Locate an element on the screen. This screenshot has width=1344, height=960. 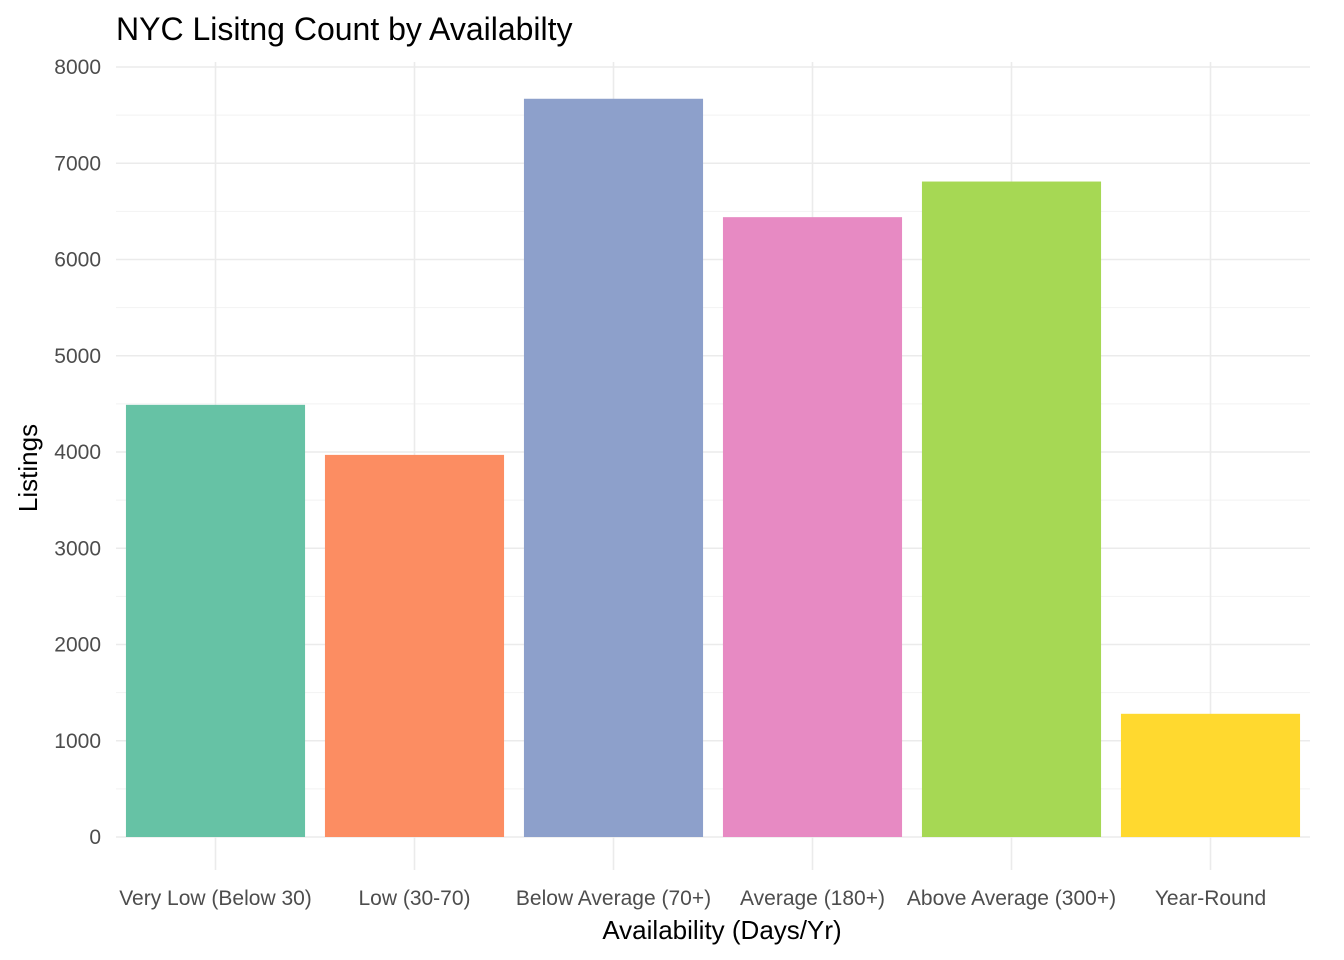
y-axis-title: Listings is located at coordinates (28, 468).